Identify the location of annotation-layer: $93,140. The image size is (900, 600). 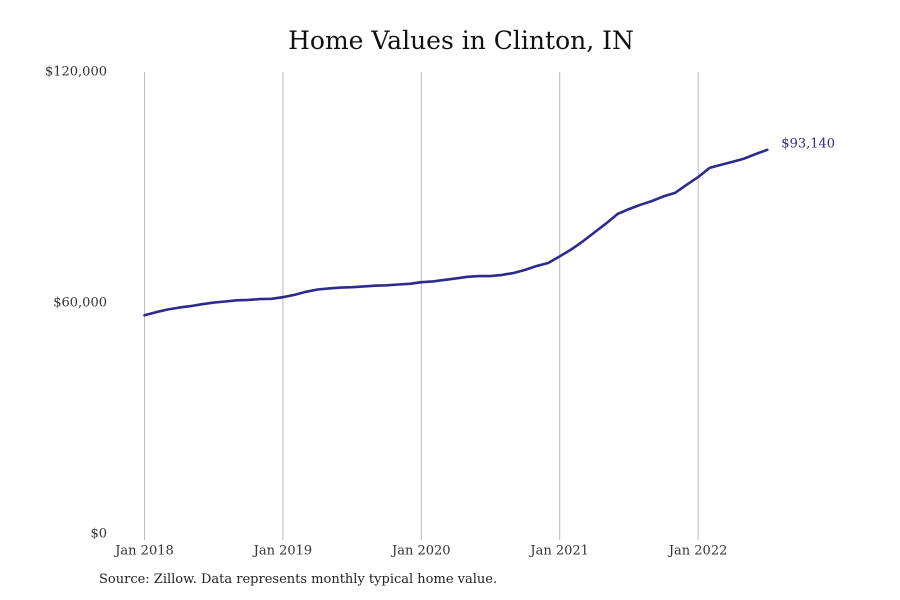
(808, 143).